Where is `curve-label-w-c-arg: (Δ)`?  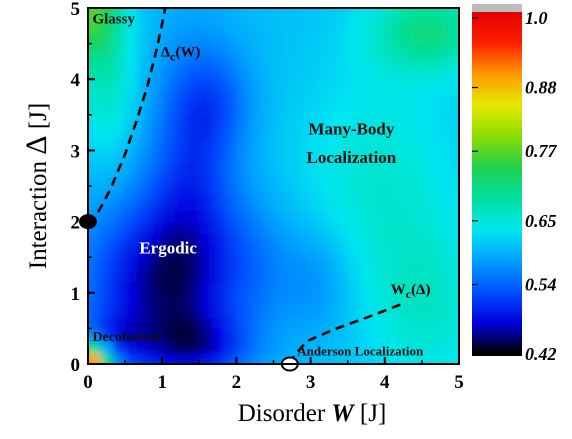
curve-label-w-c-arg: (Δ) is located at coordinates (420, 290).